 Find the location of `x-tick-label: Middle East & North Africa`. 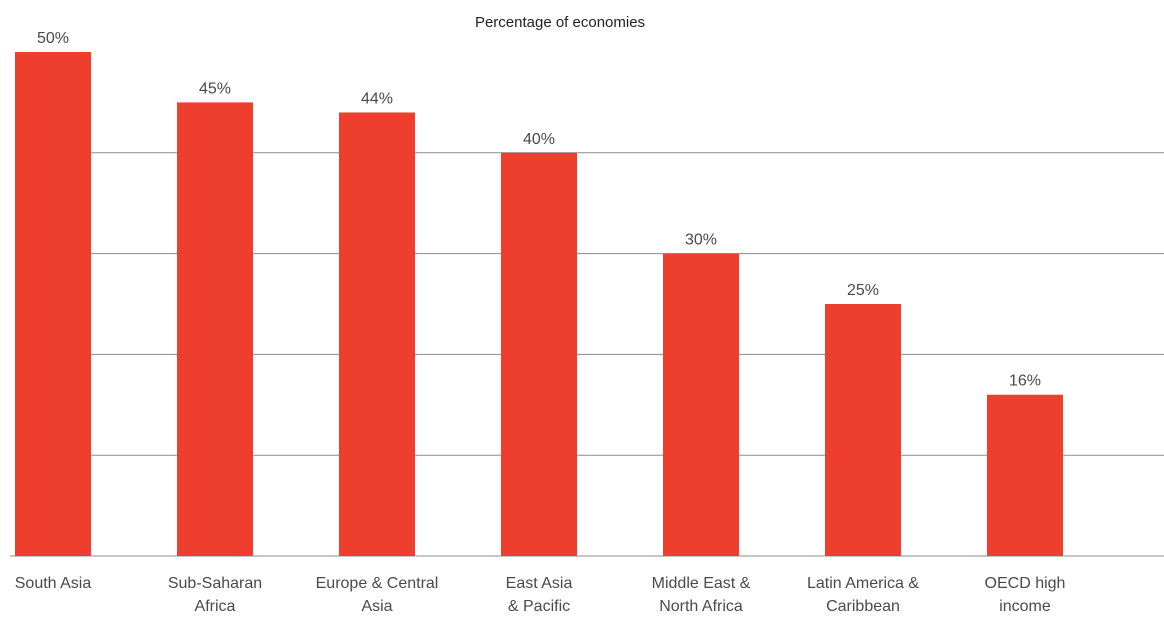

x-tick-label: Middle East & North Africa is located at coordinates (701, 595).